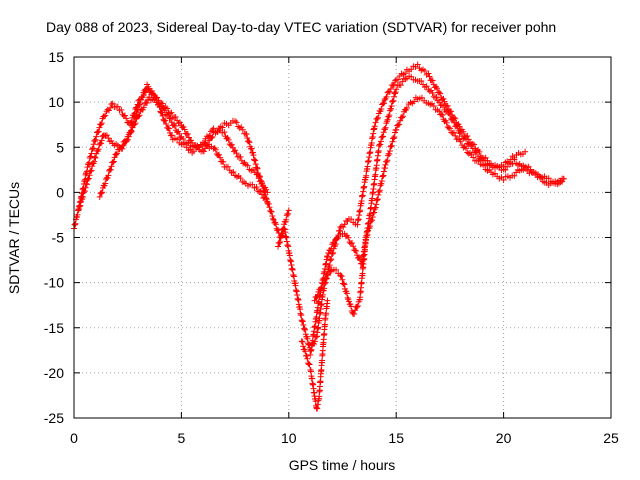 Image resolution: width=640 pixels, height=480 pixels. What do you see at coordinates (396, 438) in the screenshot?
I see `x-tick-label: 15` at bounding box center [396, 438].